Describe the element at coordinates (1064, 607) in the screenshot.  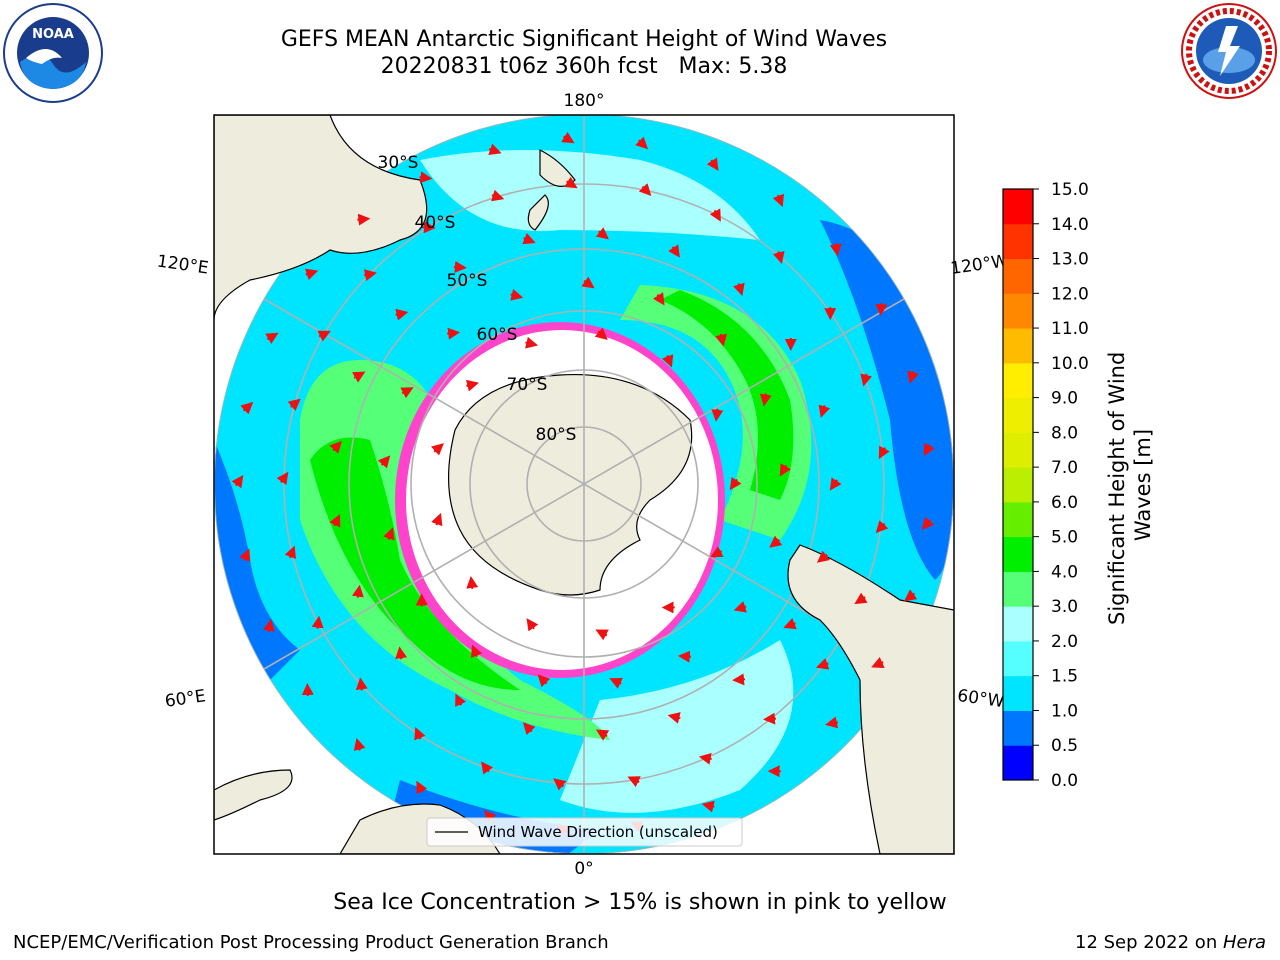
I see `colorbar-tick-label: 3.0` at that location.